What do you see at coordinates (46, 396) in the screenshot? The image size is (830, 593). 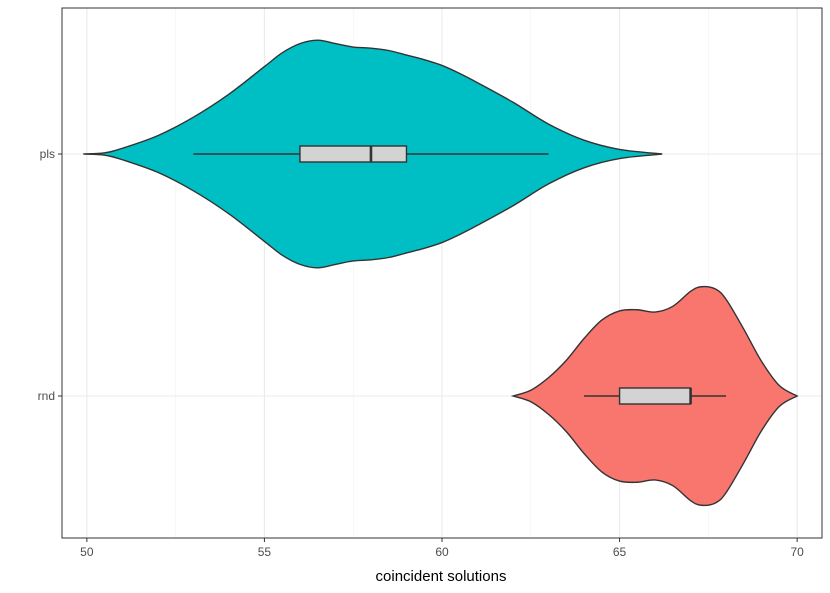 I see `y-tick-label: rnd` at bounding box center [46, 396].